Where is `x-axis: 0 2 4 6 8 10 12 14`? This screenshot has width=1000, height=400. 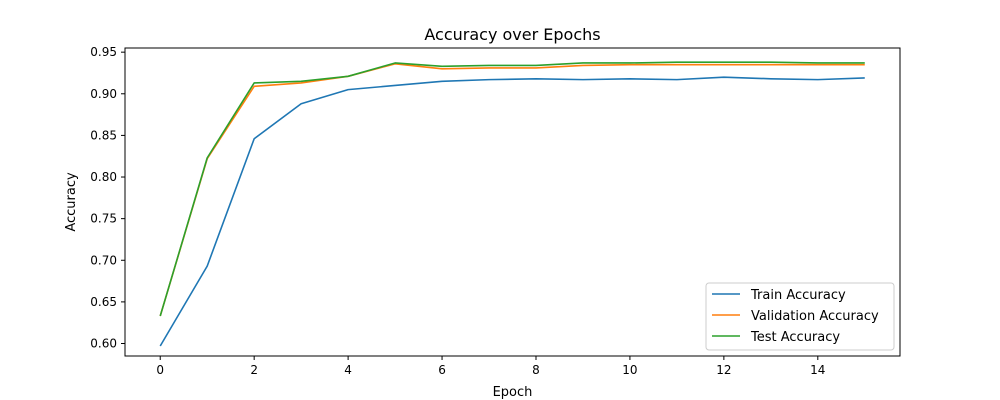
x-axis: 0 2 4 6 8 10 12 14 is located at coordinates (490, 366).